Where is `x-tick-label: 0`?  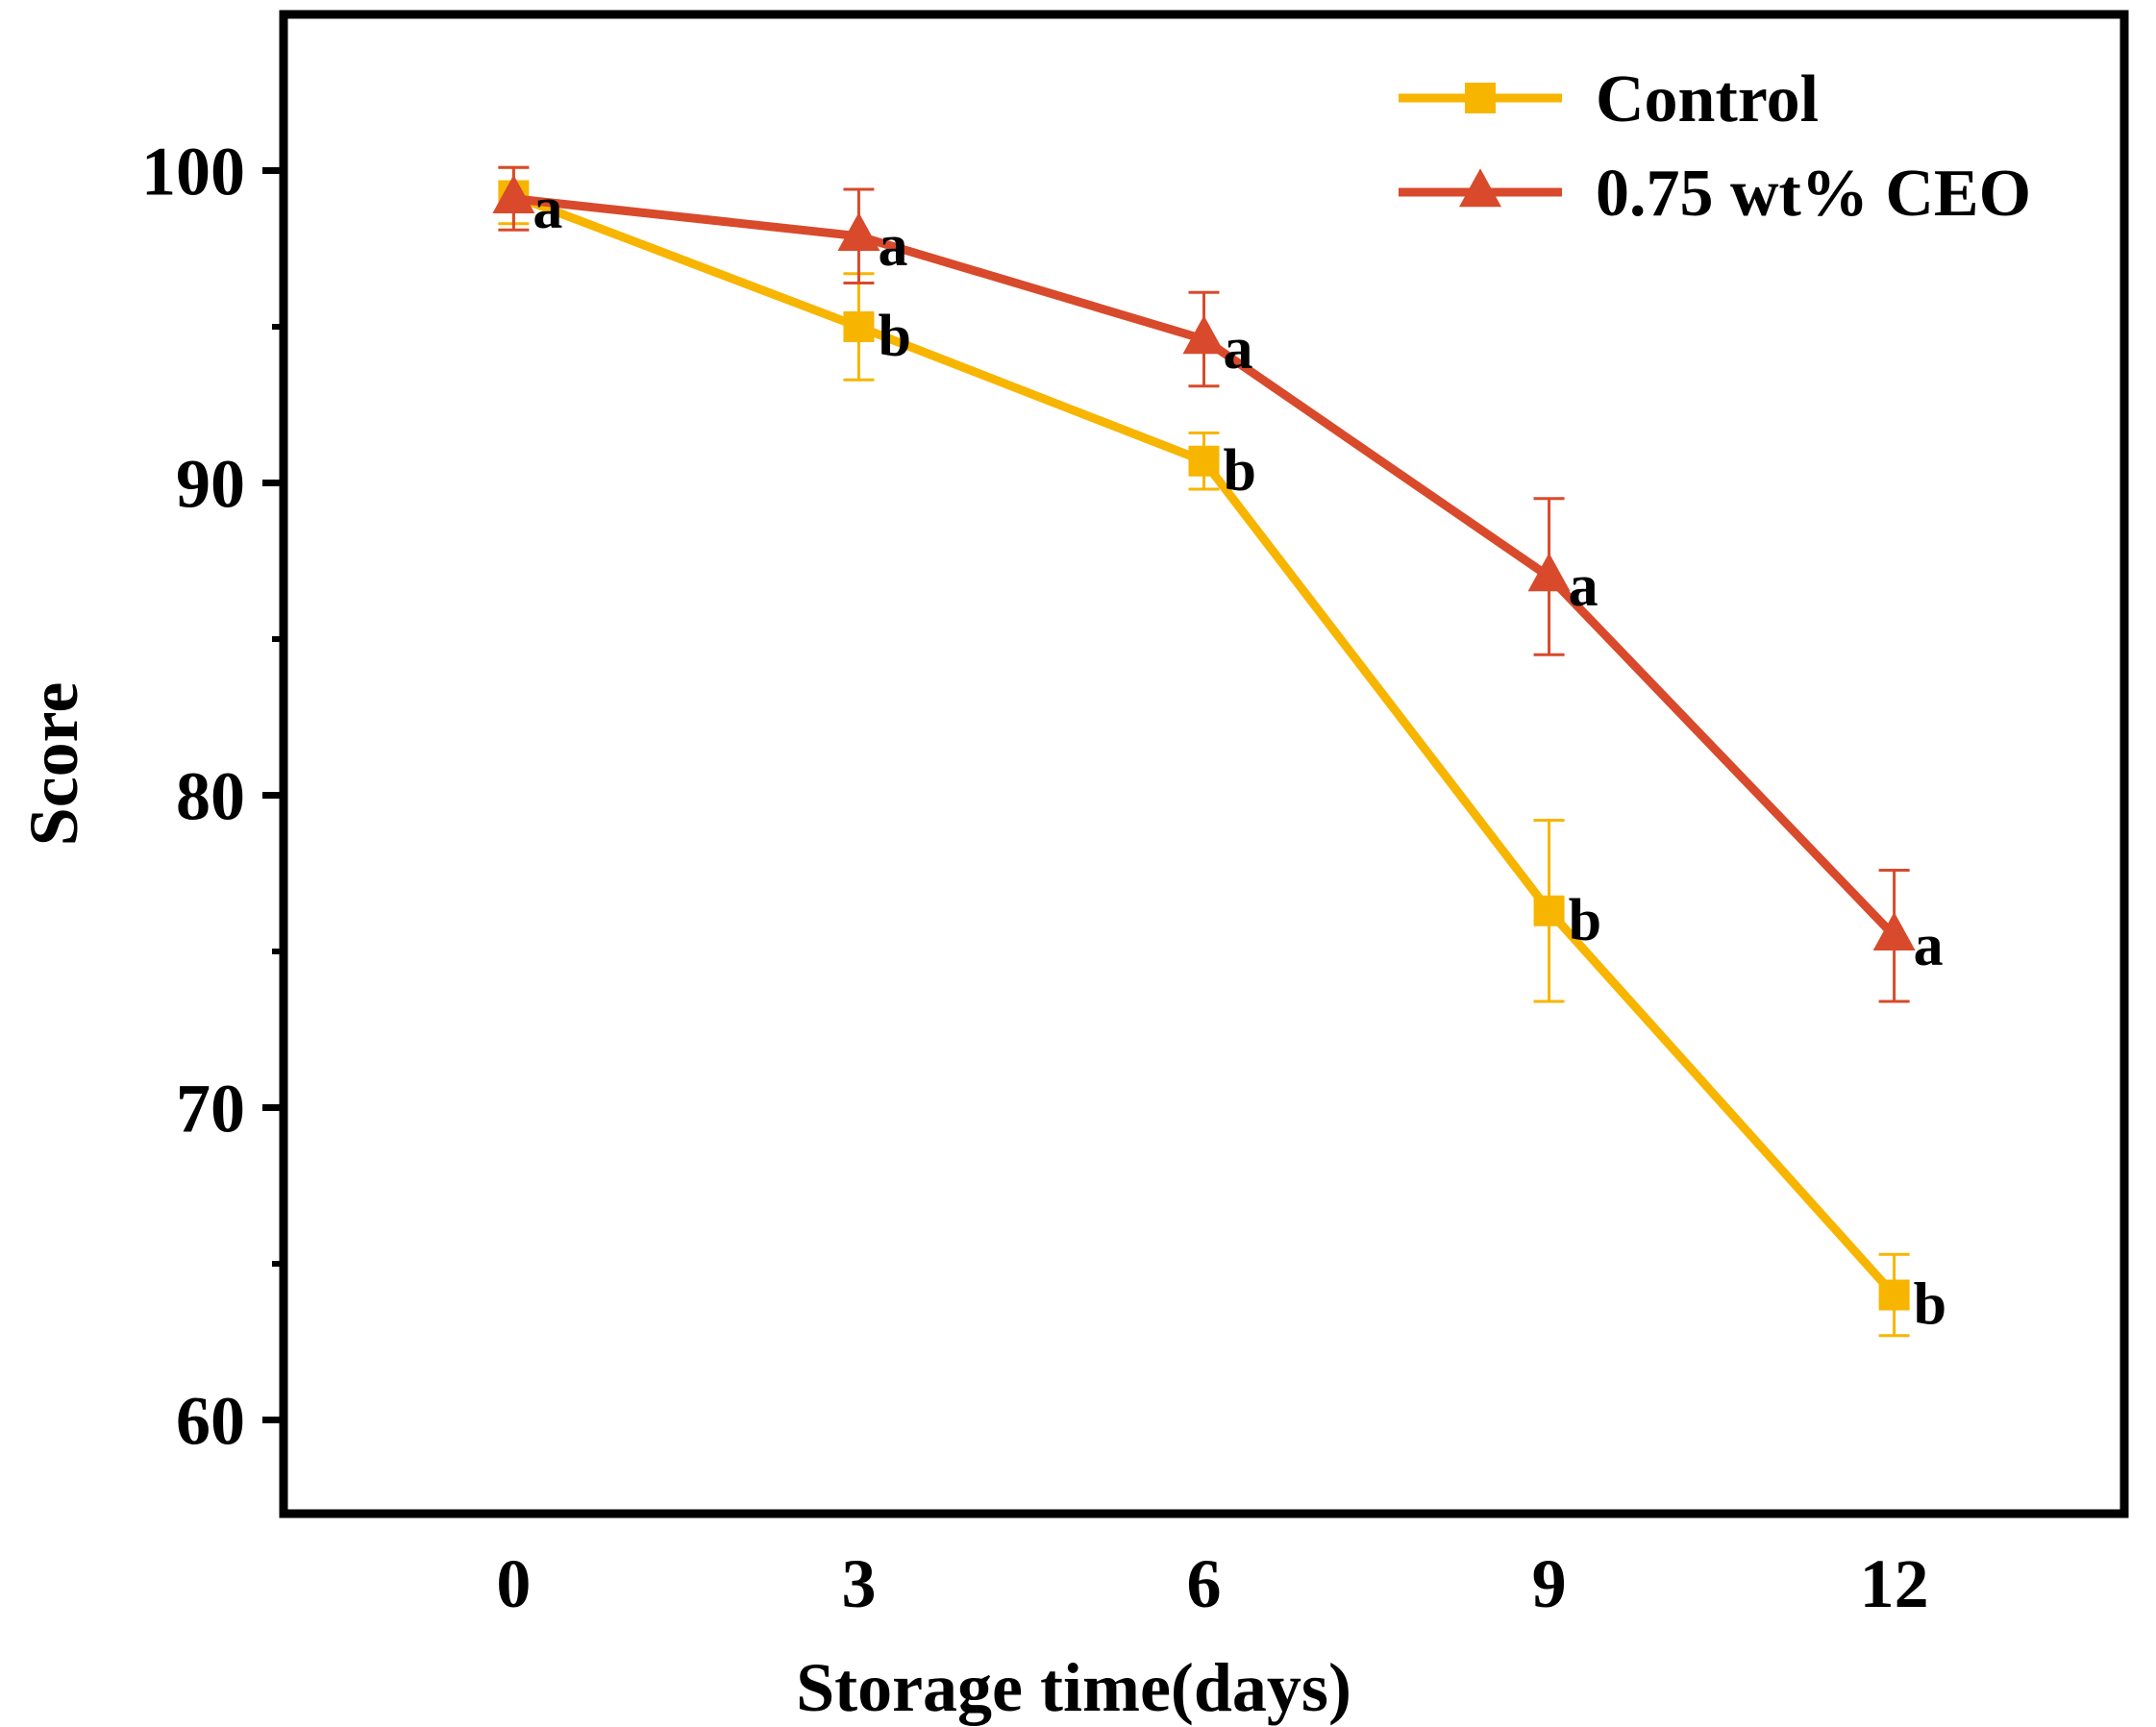
x-tick-label: 0 is located at coordinates (513, 1583).